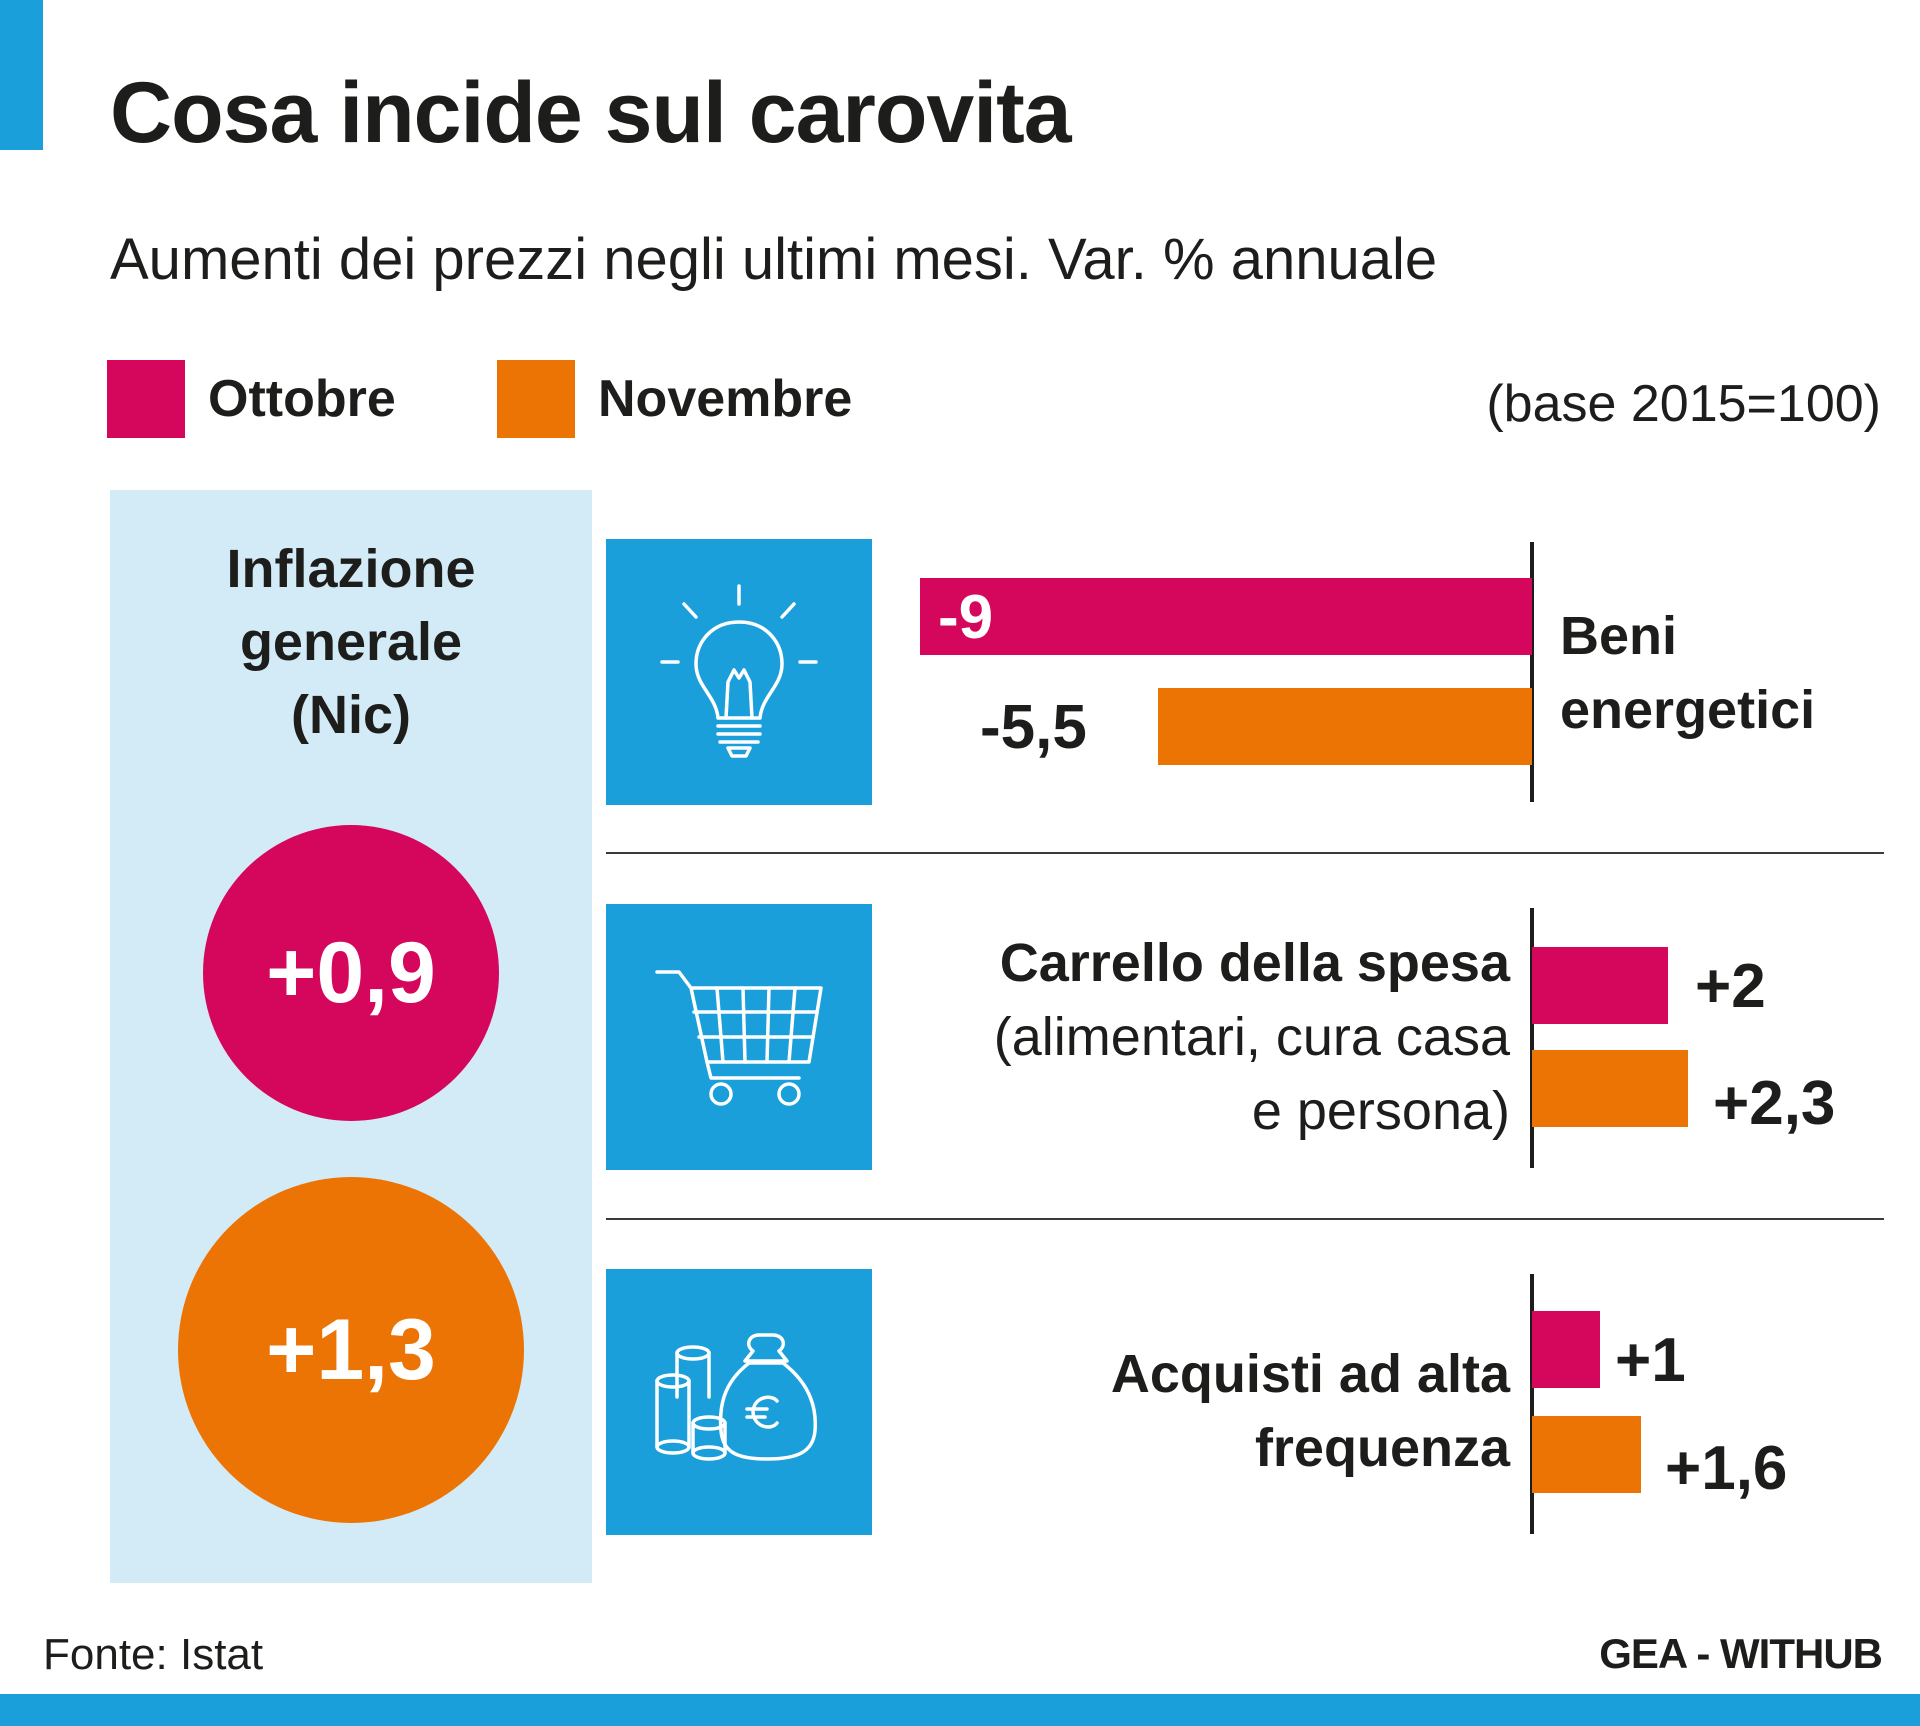 The image size is (1920, 1726). Describe the element at coordinates (1688, 710) in the screenshot. I see `category-label-line: energetici` at that location.